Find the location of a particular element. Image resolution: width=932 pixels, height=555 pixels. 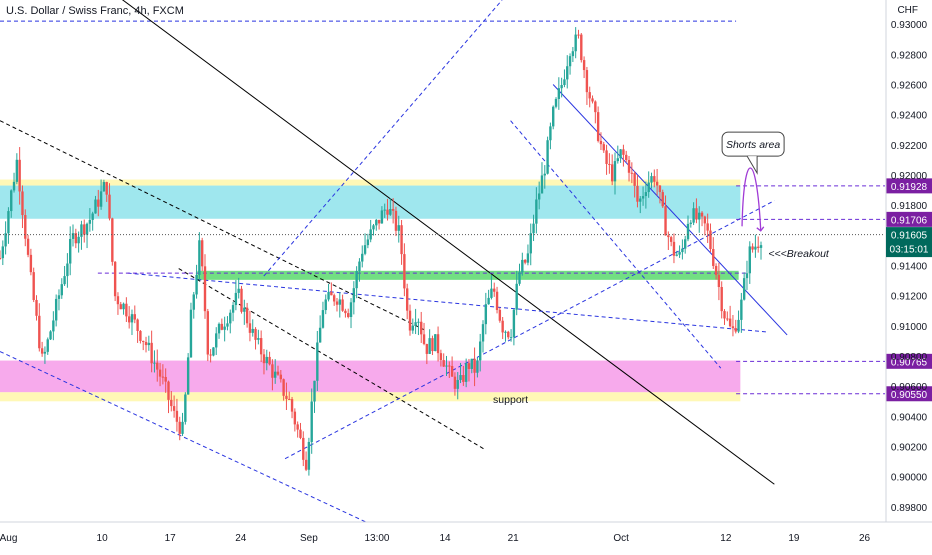

y-tick-label: 0.90600 is located at coordinates (909, 387).